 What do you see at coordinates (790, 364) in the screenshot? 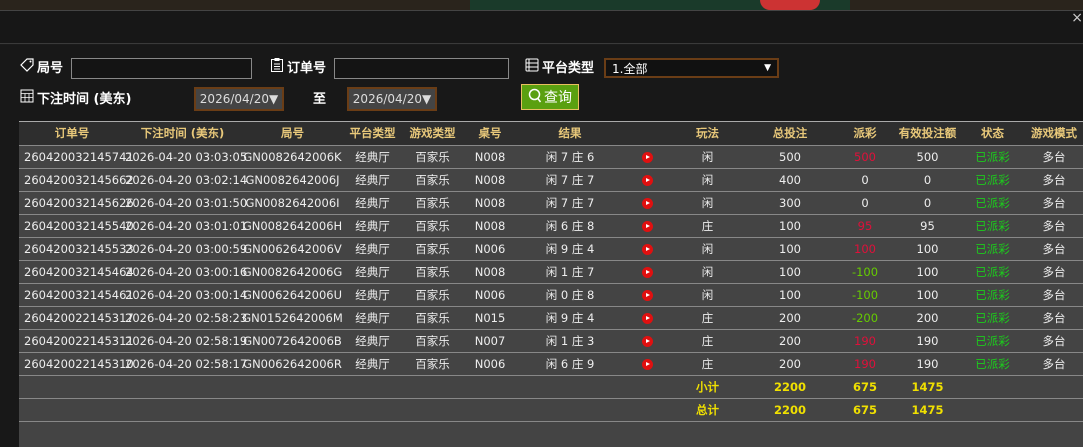
I see `cell-total-bet: 200` at bounding box center [790, 364].